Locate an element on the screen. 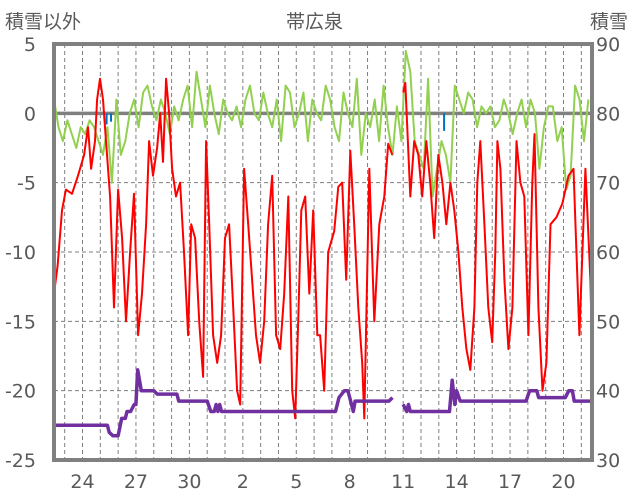 This screenshot has height=501, width=636. x-tick-label: 5 is located at coordinates (296, 482).